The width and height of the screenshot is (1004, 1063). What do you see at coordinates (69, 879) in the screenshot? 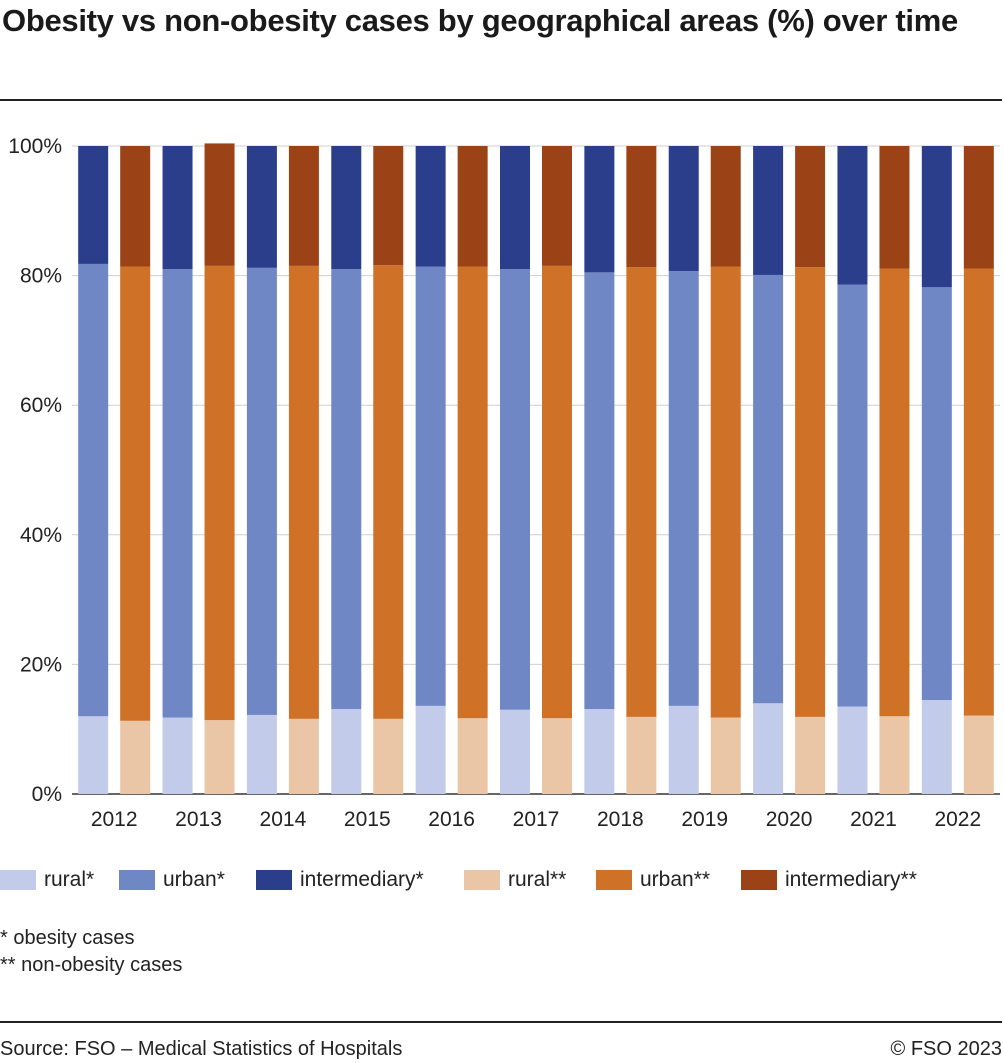
I see `legend-label: rural*` at bounding box center [69, 879].